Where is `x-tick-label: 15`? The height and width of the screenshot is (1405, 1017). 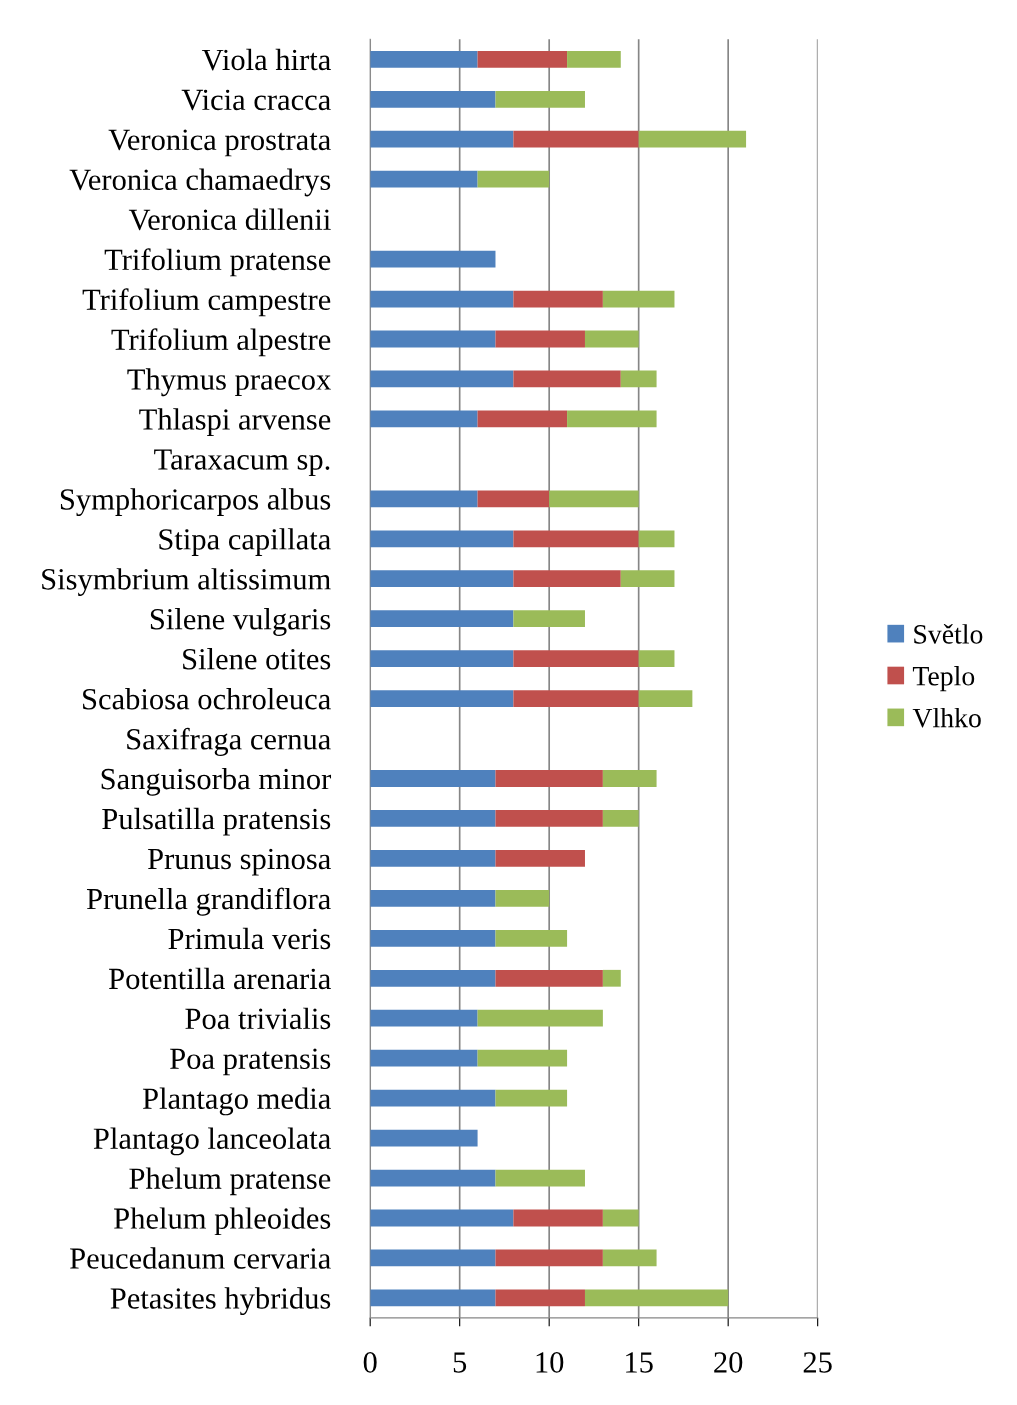 x-tick-label: 15 is located at coordinates (639, 1362).